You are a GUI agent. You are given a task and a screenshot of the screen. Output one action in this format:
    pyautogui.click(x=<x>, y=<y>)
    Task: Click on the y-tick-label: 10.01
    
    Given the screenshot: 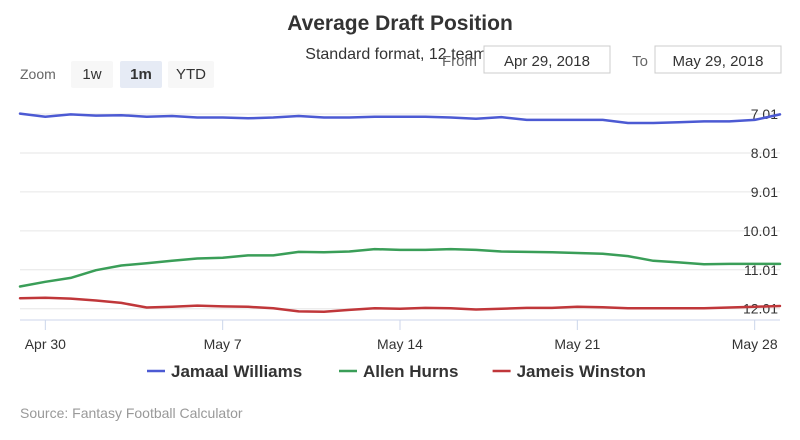 What is the action you would take?
    pyautogui.click(x=760, y=231)
    